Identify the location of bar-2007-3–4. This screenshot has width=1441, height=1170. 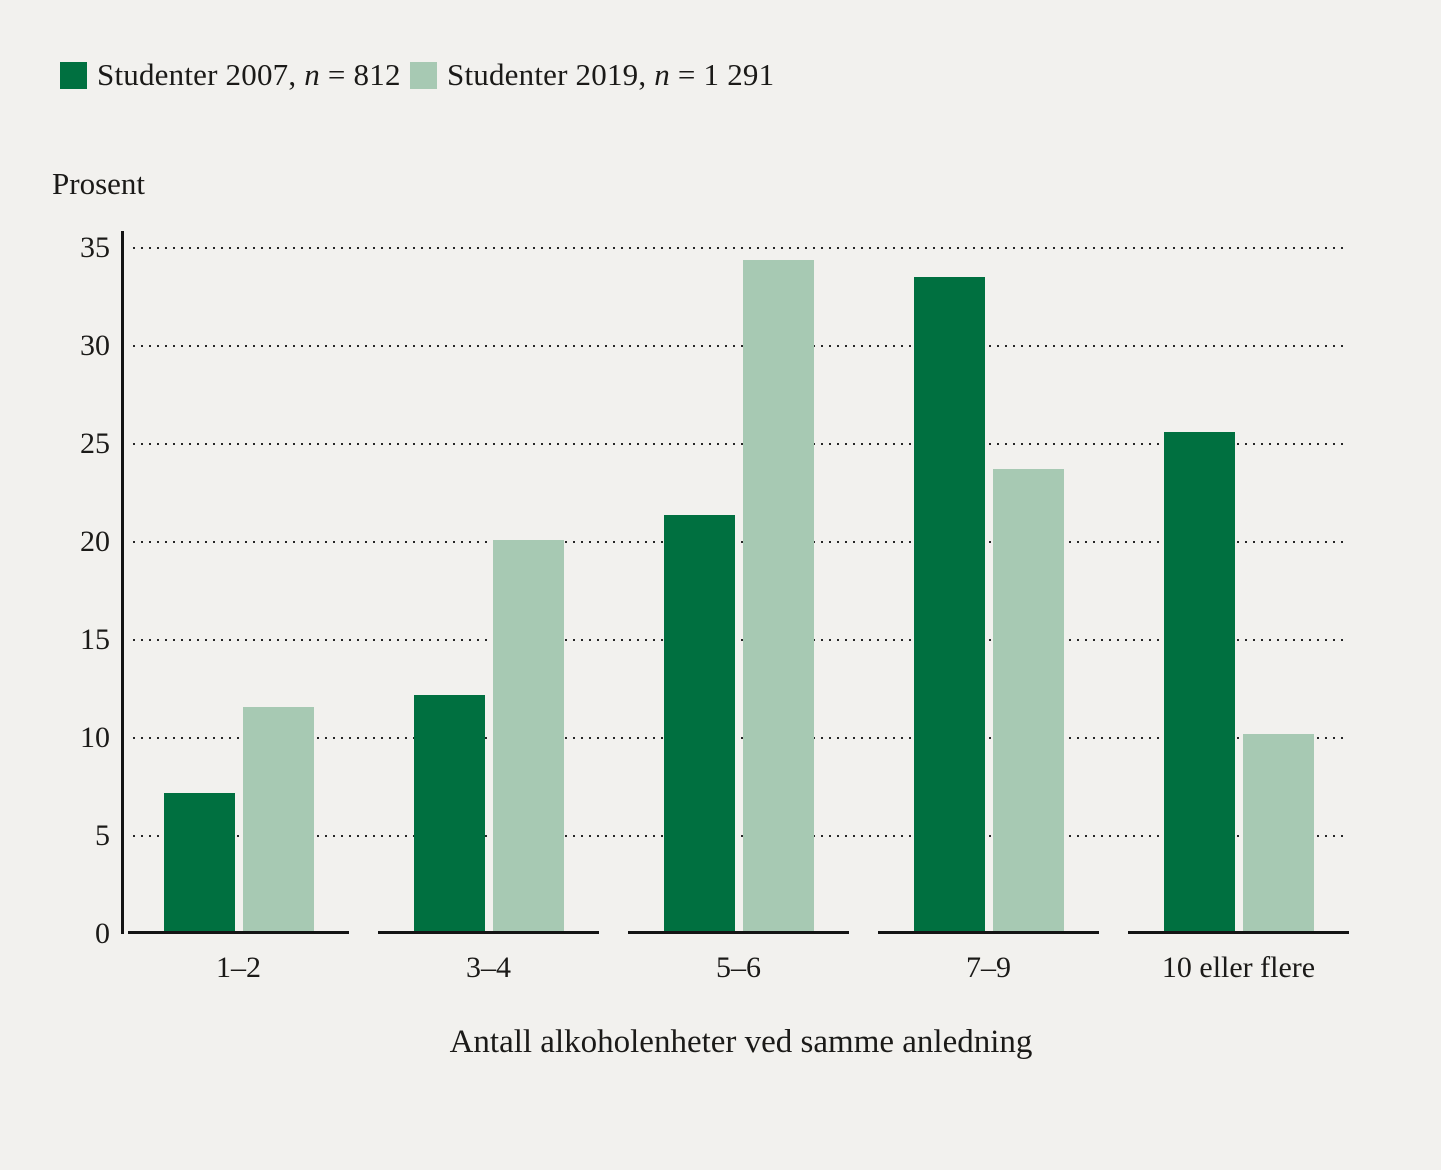
(449, 814).